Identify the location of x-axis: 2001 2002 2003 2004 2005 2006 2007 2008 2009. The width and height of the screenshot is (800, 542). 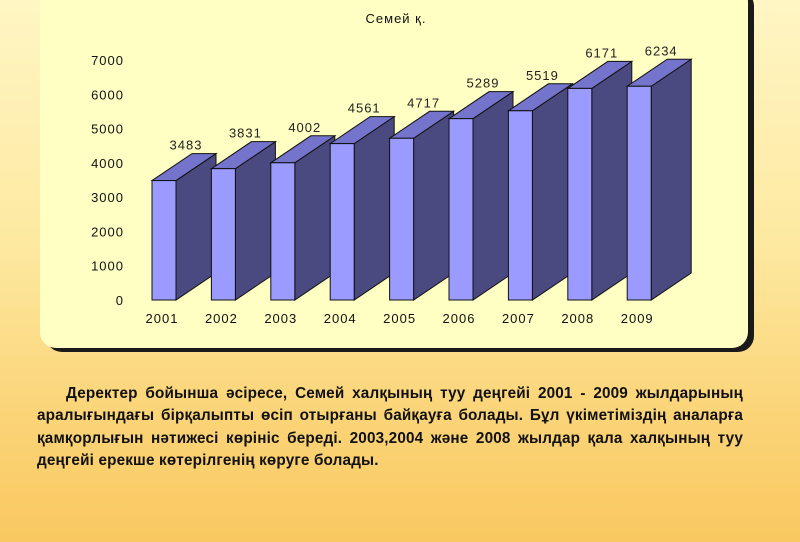
(400, 318).